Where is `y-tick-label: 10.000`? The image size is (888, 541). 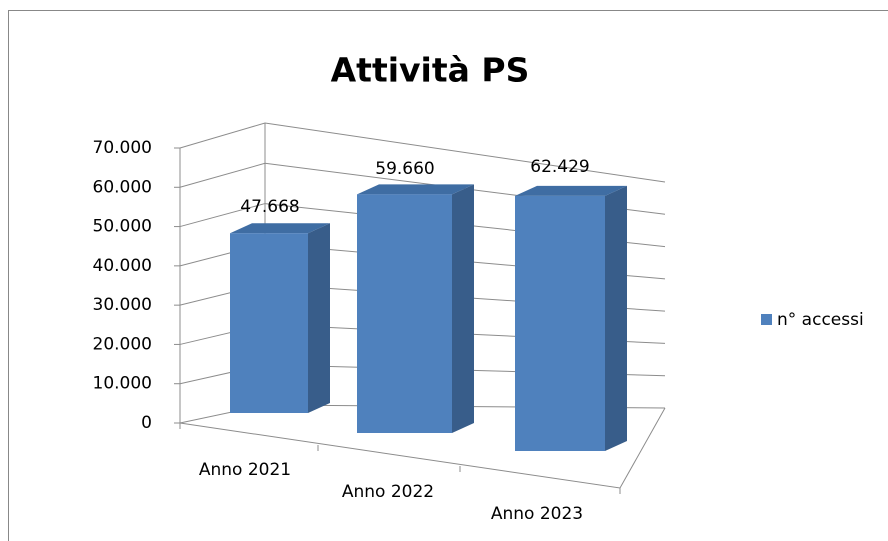
y-tick-label: 10.000 is located at coordinates (122, 384).